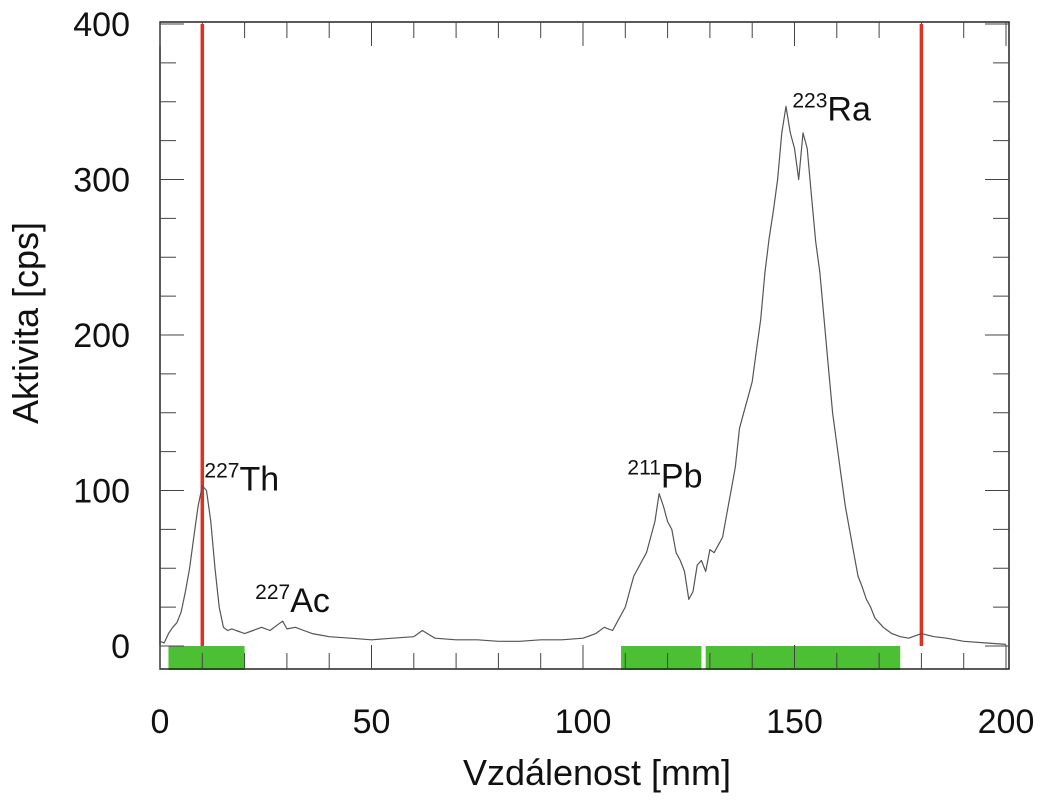 The image size is (1047, 800). What do you see at coordinates (583, 722) in the screenshot?
I see `x-tick-label: 100` at bounding box center [583, 722].